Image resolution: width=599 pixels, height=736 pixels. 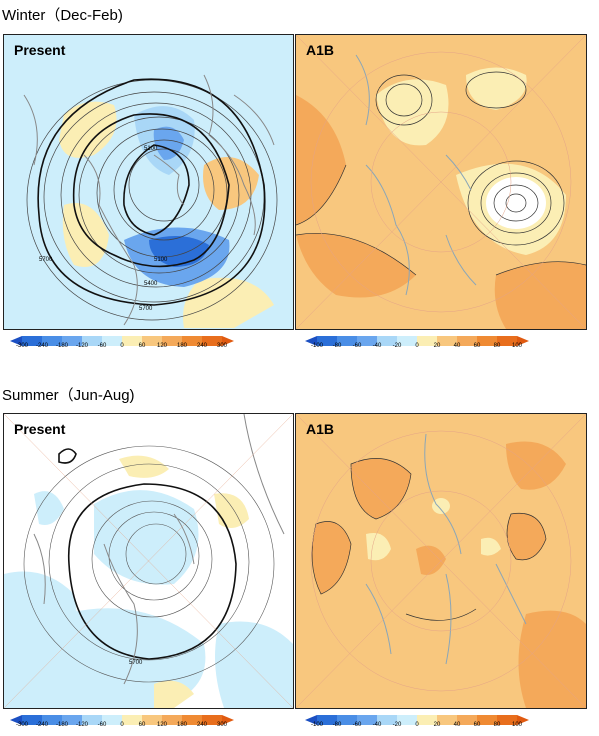 What do you see at coordinates (68, 395) in the screenshot?
I see `summer-title: Summer（Jun-Aug)` at bounding box center [68, 395].